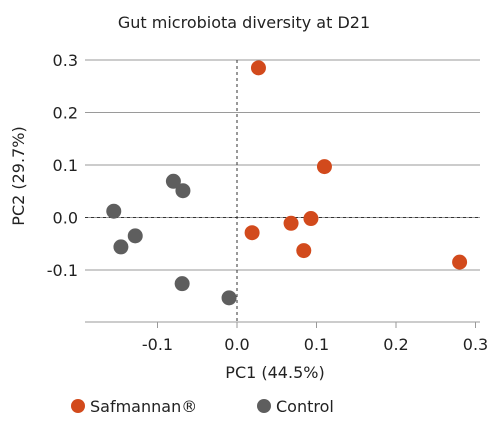 This screenshot has height=428, width=500. Describe the element at coordinates (65, 165) in the screenshot. I see `y-tick-label: 0.1` at that location.